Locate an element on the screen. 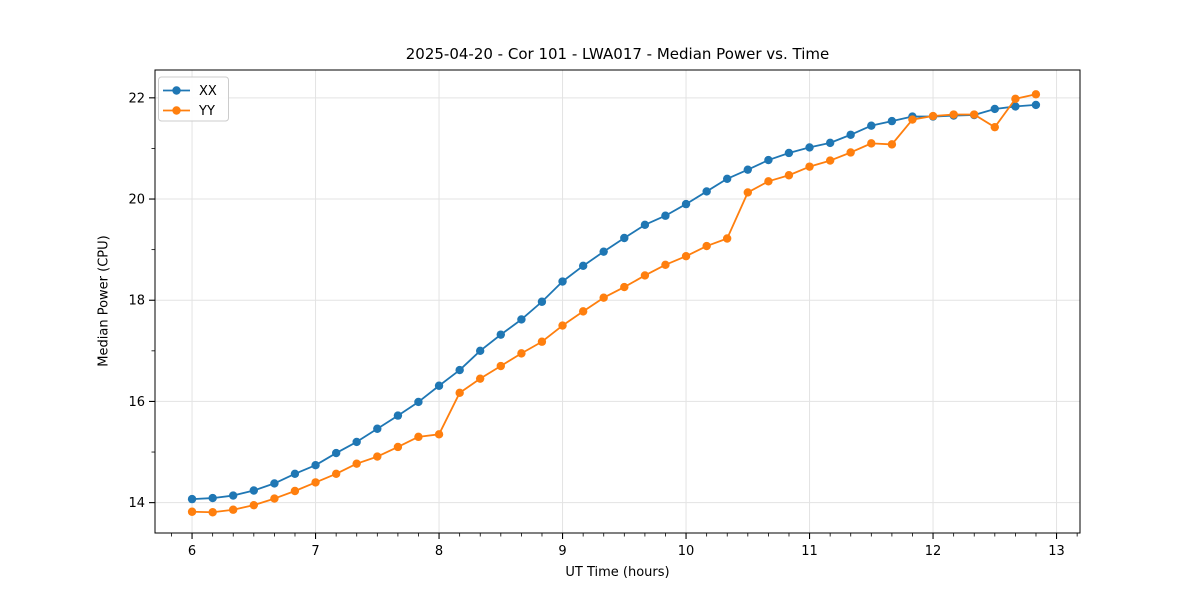 This screenshot has width=1200, height=600. legend-label-YY: YY is located at coordinates (206, 111).